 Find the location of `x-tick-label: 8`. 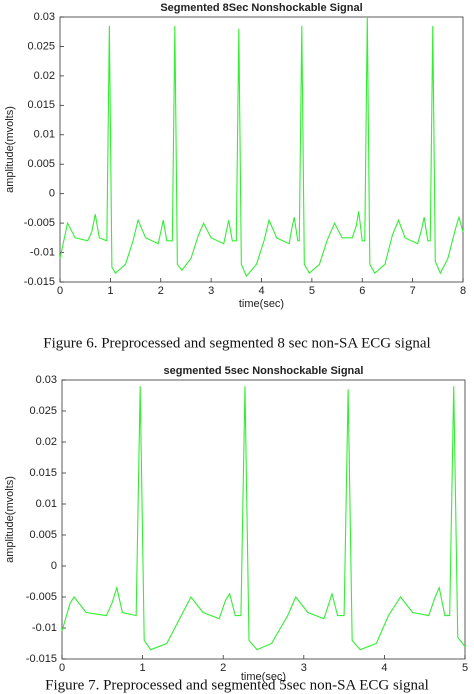

x-tick-label: 8 is located at coordinates (463, 291).